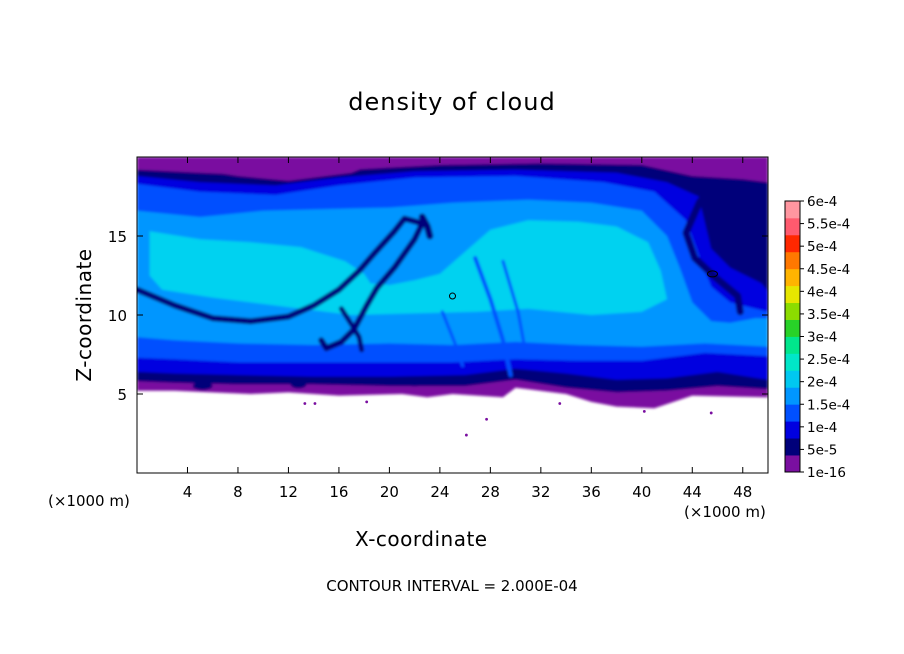  Describe the element at coordinates (822, 292) in the screenshot. I see `colorbar-label: 4e-4` at that location.